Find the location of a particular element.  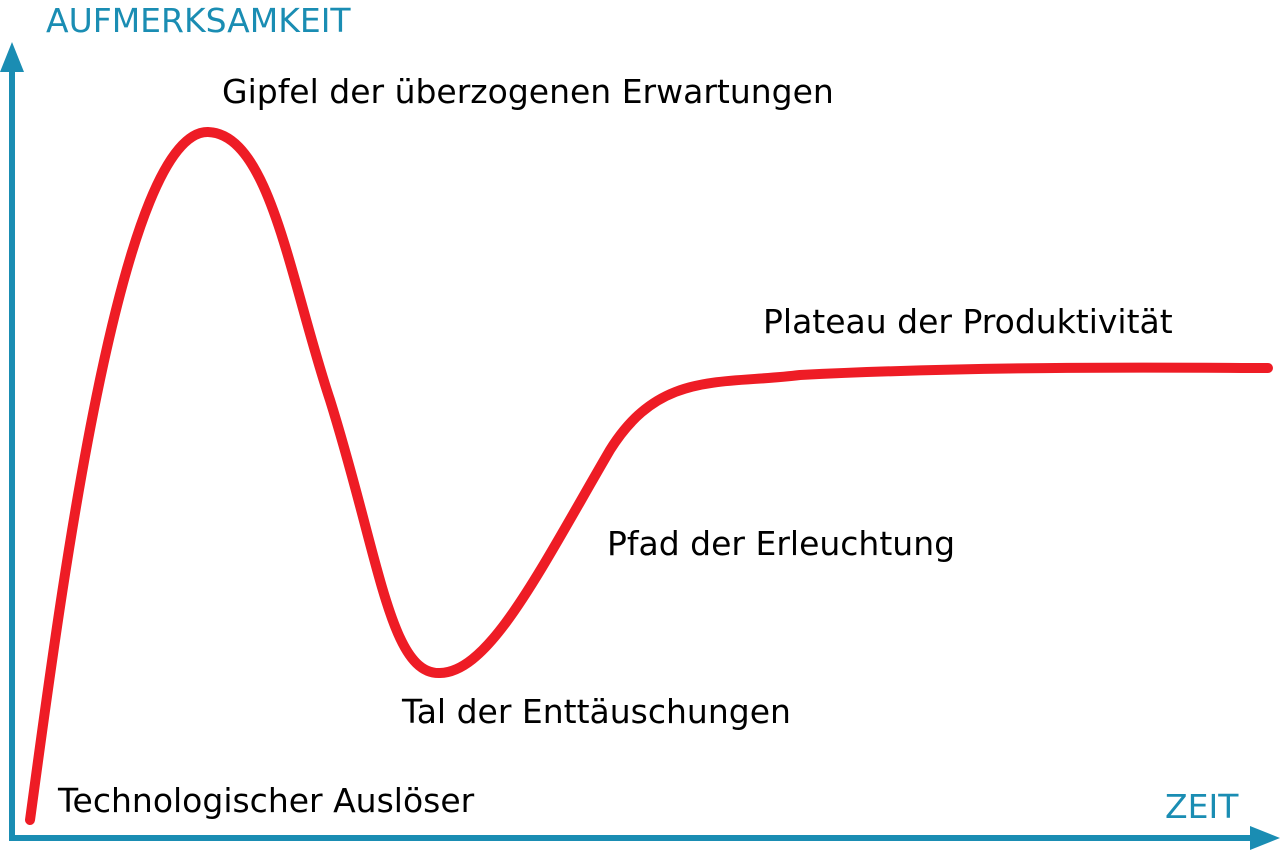

y-axis-label: AUFMERKSAMKEIT is located at coordinates (198, 20).